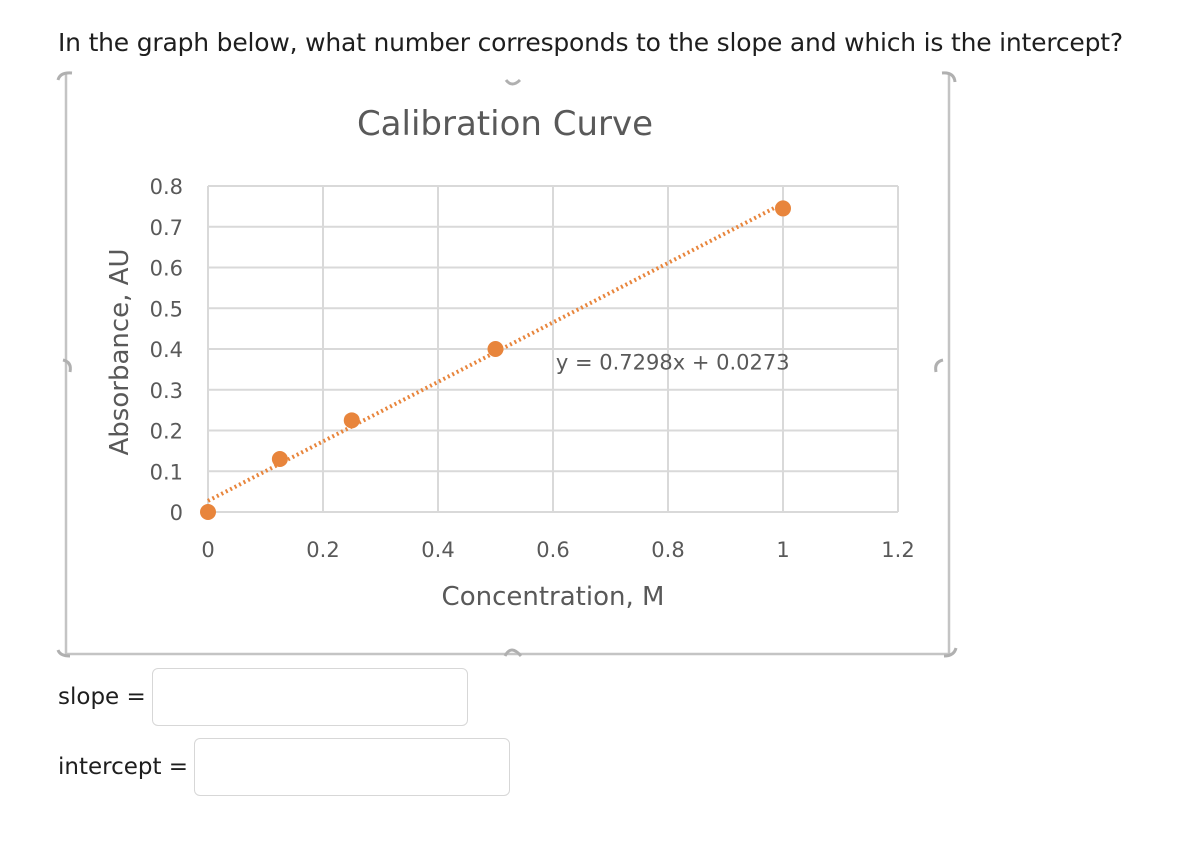 The height and width of the screenshot is (850, 1200). What do you see at coordinates (673, 362) in the screenshot?
I see `trendline-equation: y = 0.7298x + 0.0273` at bounding box center [673, 362].